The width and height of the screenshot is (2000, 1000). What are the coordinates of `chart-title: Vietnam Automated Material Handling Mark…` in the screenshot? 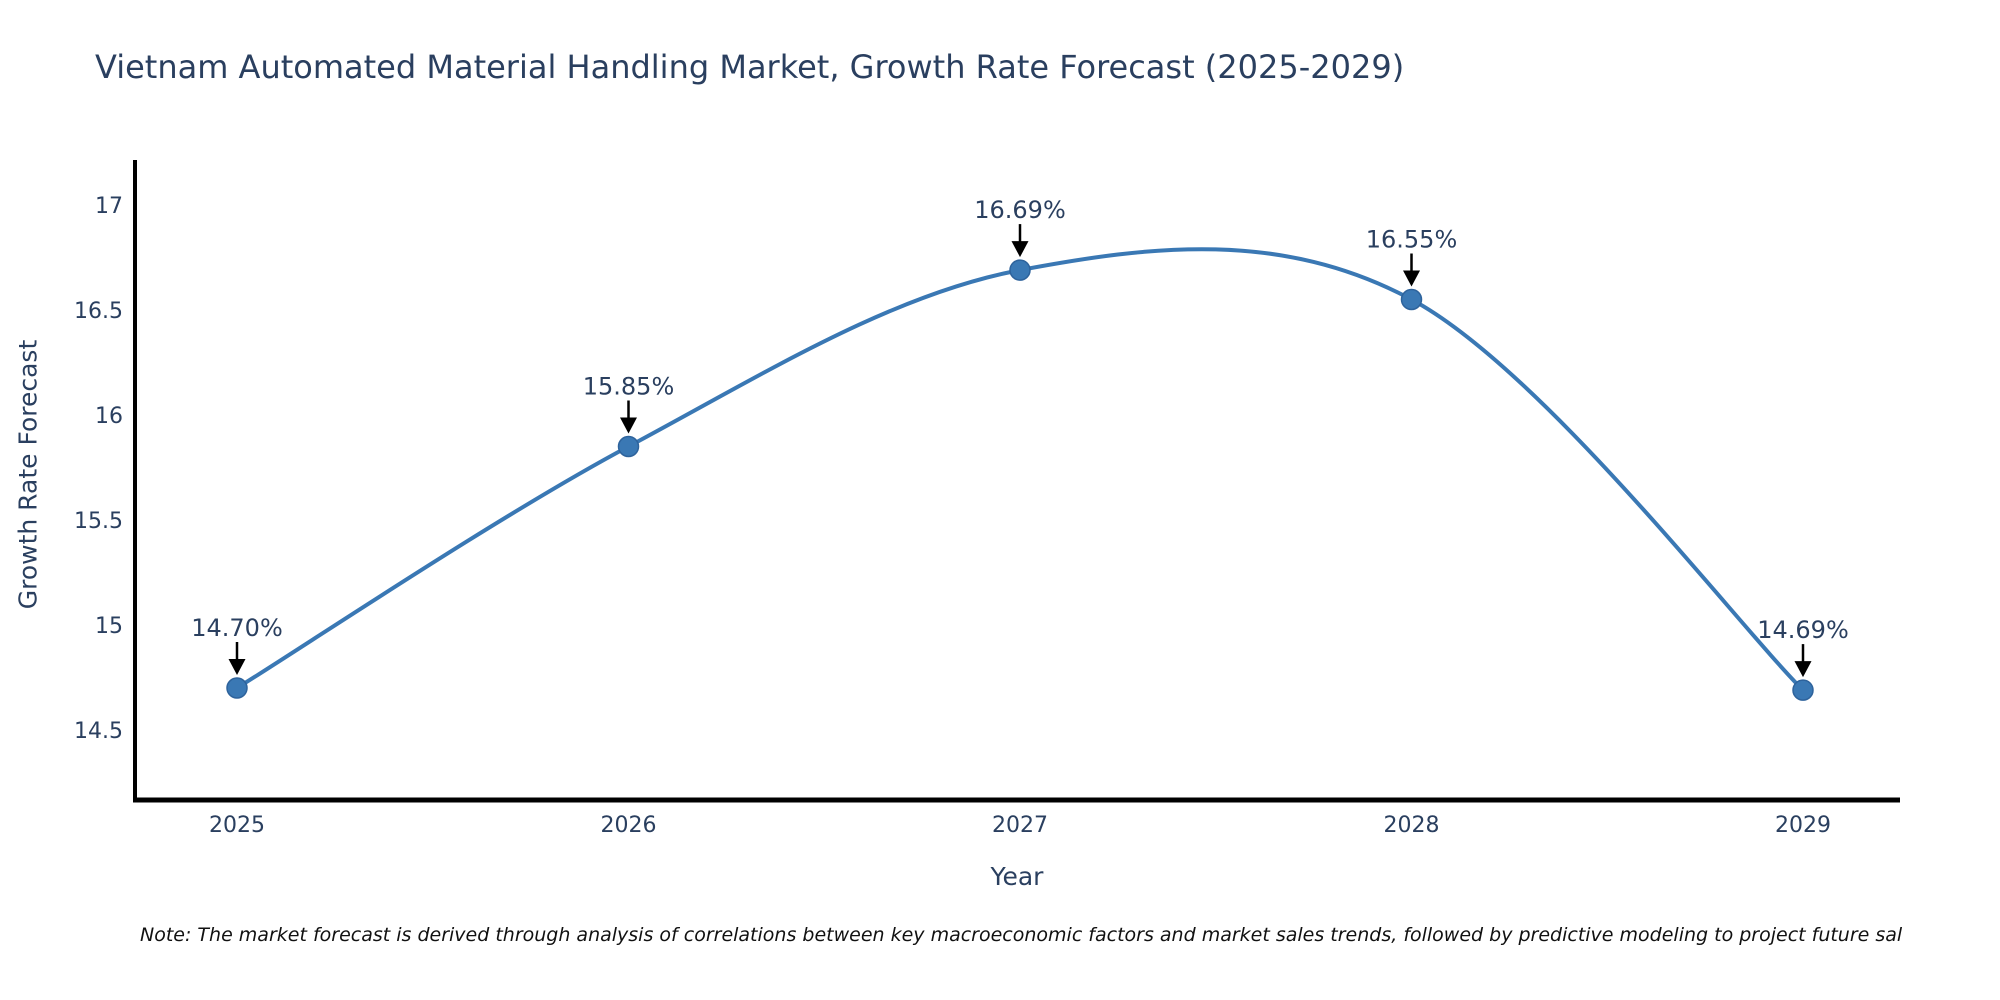 It's located at (750, 67).